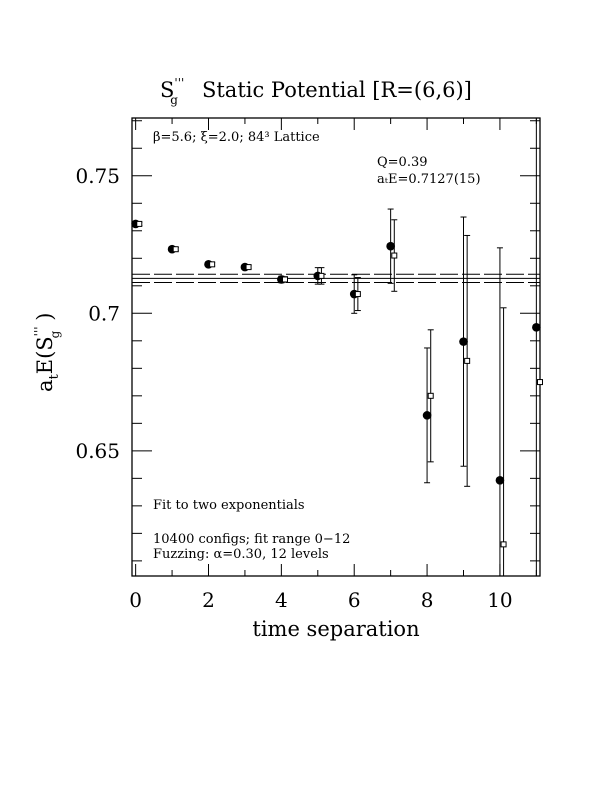 The height and width of the screenshot is (792, 612). I want to click on fit-annotation: Fit to two exponentials, so click(229, 505).